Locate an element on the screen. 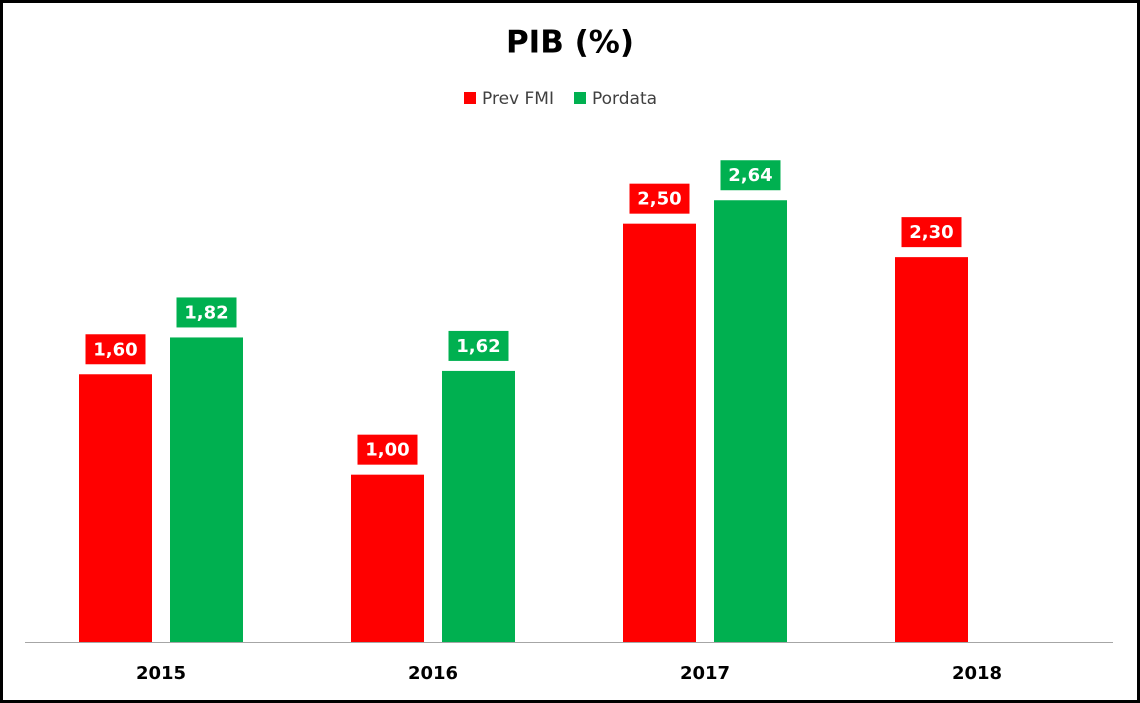 The height and width of the screenshot is (703, 1140). chart-title: PIB (%) is located at coordinates (570, 43).